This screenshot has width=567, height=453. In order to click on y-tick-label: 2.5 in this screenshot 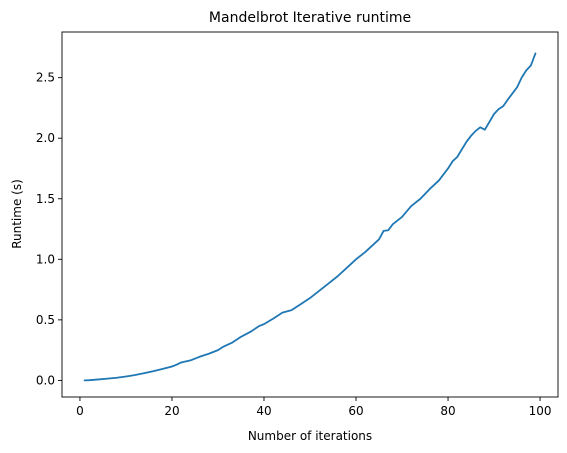, I will do `click(45, 78)`.